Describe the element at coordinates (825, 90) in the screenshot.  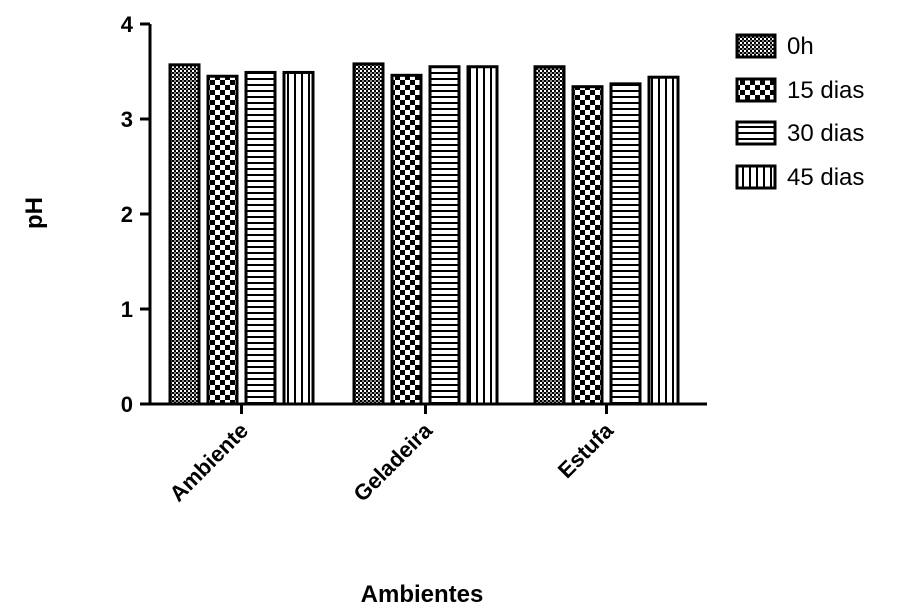
I see `legend-label: 15 dias` at that location.